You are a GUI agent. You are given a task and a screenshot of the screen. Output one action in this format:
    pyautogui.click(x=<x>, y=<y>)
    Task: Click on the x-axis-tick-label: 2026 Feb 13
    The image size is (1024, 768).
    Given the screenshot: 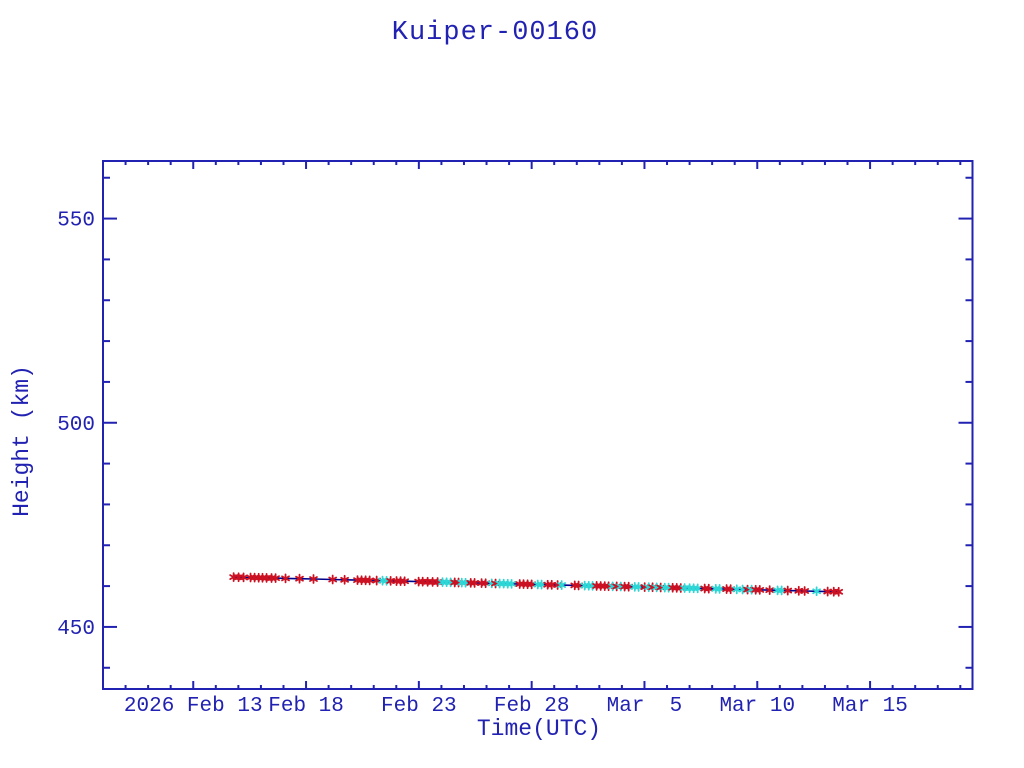 What is the action you would take?
    pyautogui.click(x=193, y=706)
    